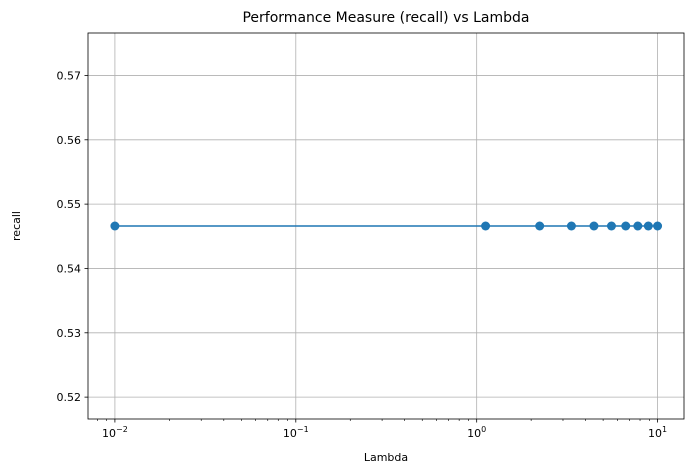  What do you see at coordinates (385, 18) in the screenshot?
I see `chart-title: Performance Measure (recall) vs Lambda` at bounding box center [385, 18].